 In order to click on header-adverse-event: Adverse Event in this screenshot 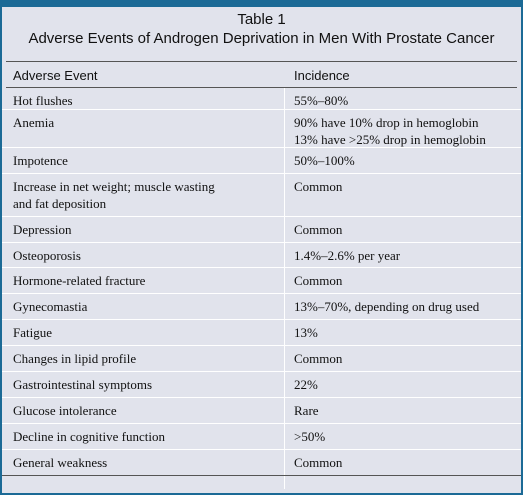, I will do `click(55, 75)`.